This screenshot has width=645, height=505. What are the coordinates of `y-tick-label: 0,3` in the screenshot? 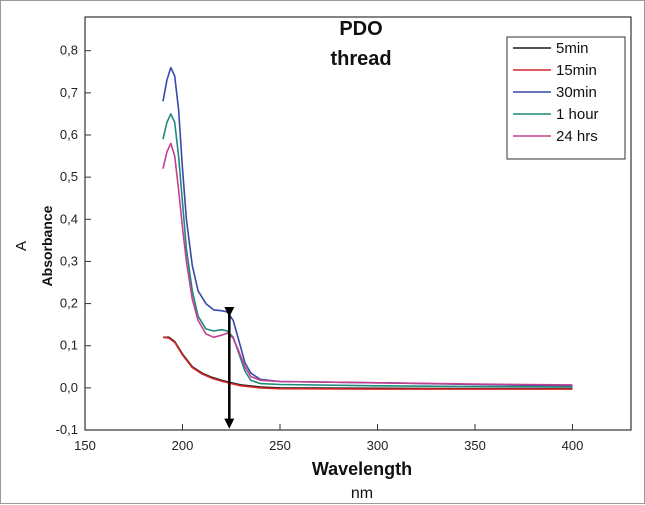 It's located at (69, 260).